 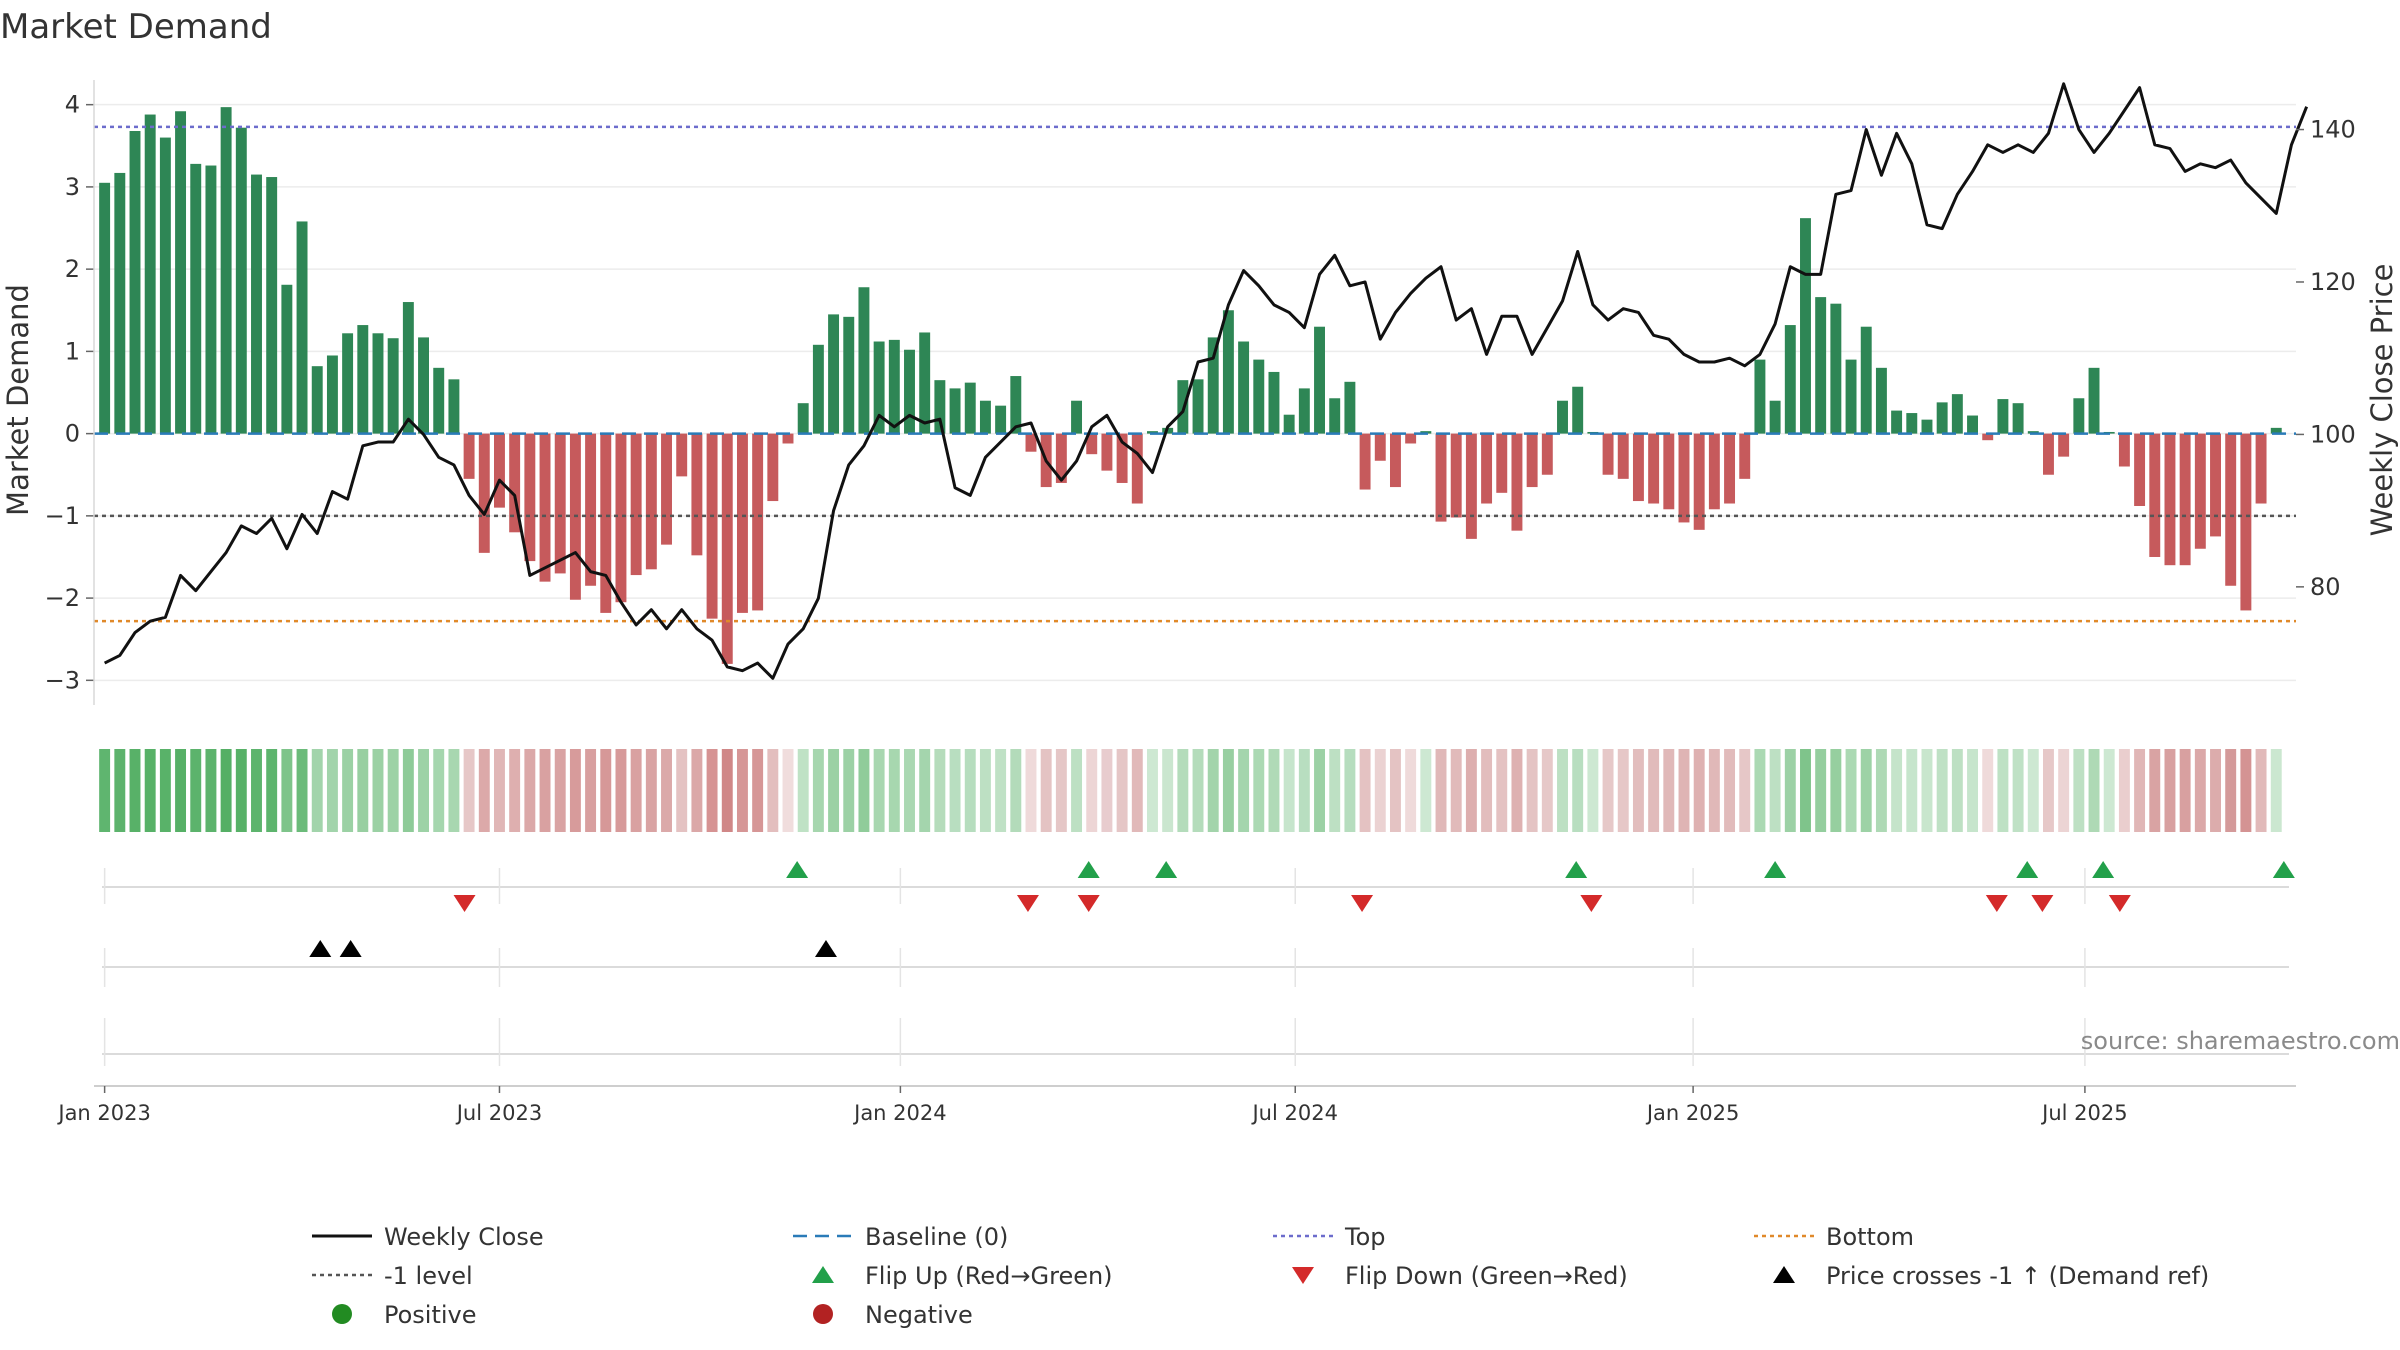 What do you see at coordinates (72, 269) in the screenshot?
I see `left-y-tick-label: 2` at bounding box center [72, 269].